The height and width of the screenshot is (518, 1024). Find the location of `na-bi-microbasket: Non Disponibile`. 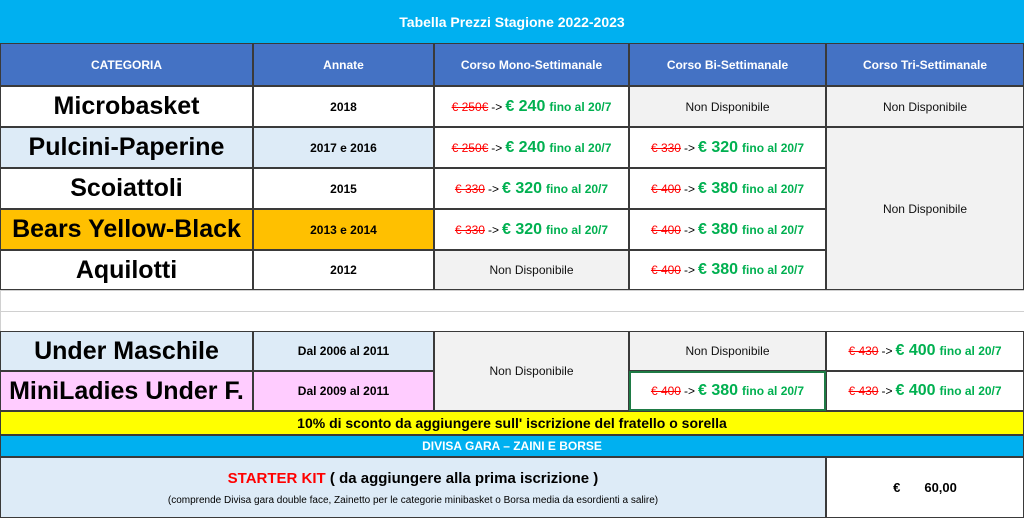

na-bi-microbasket: Non Disponibile is located at coordinates (727, 106).